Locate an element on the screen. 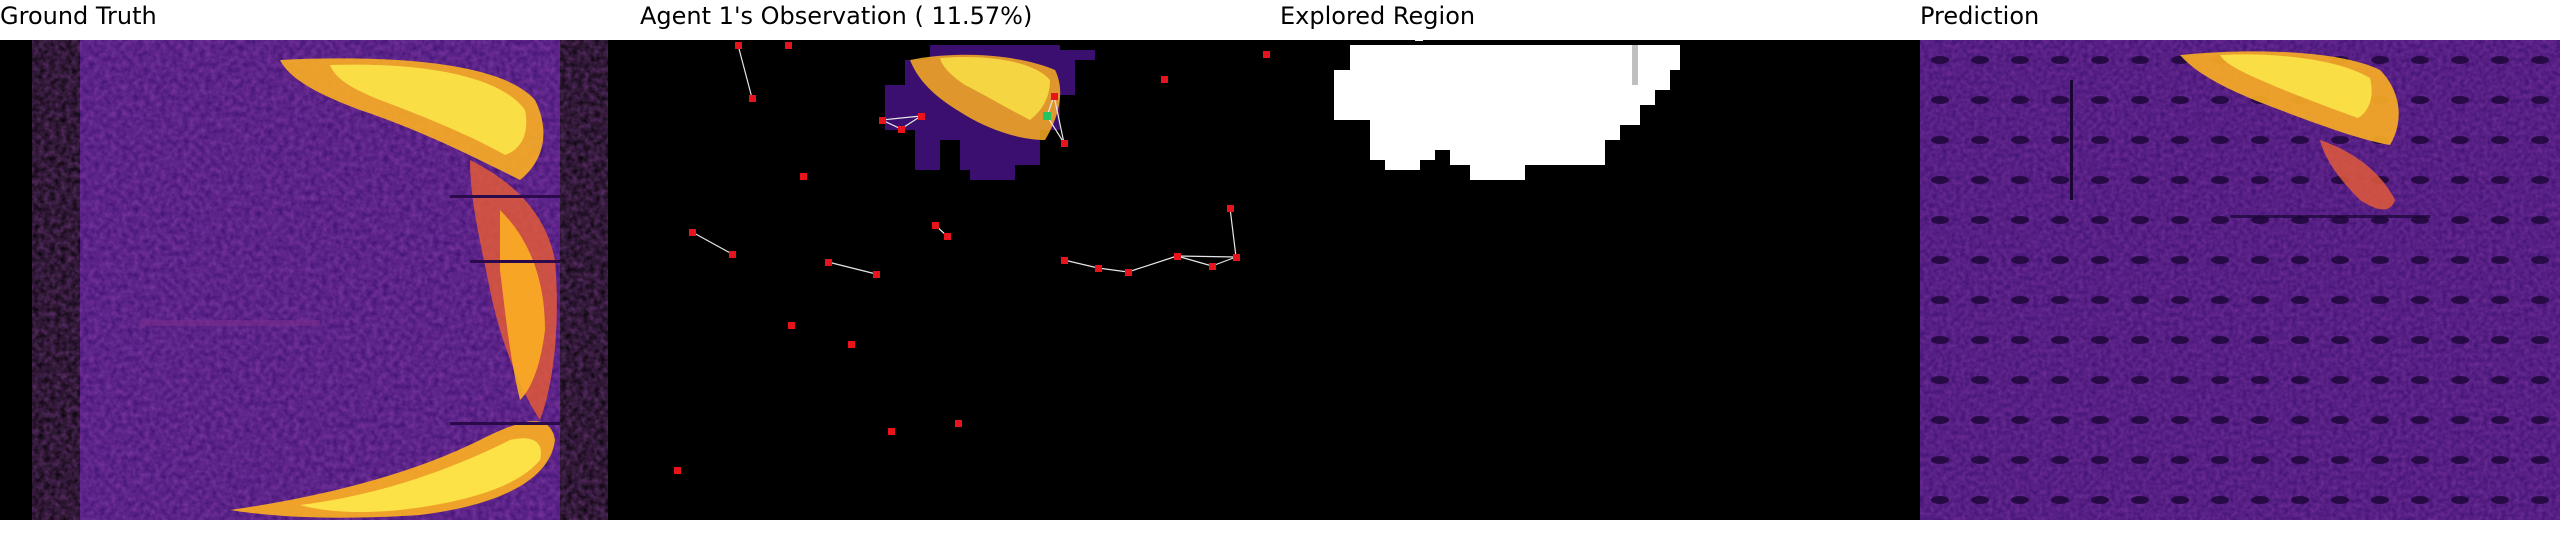  observation-title: Agent 1's Observation ( 11.57%) is located at coordinates (836, 16).